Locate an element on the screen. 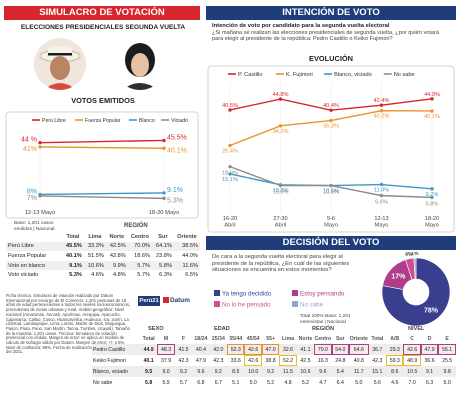 The image size is (460, 410). donut-label-0: 78% is located at coordinates (431, 310).